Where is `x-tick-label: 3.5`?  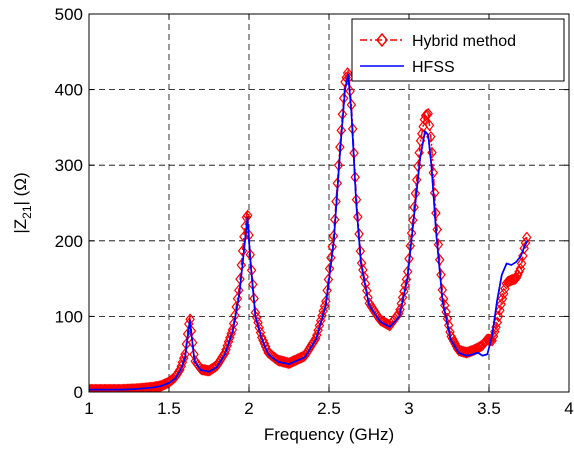 x-tick-label: 3.5 is located at coordinates (489, 408).